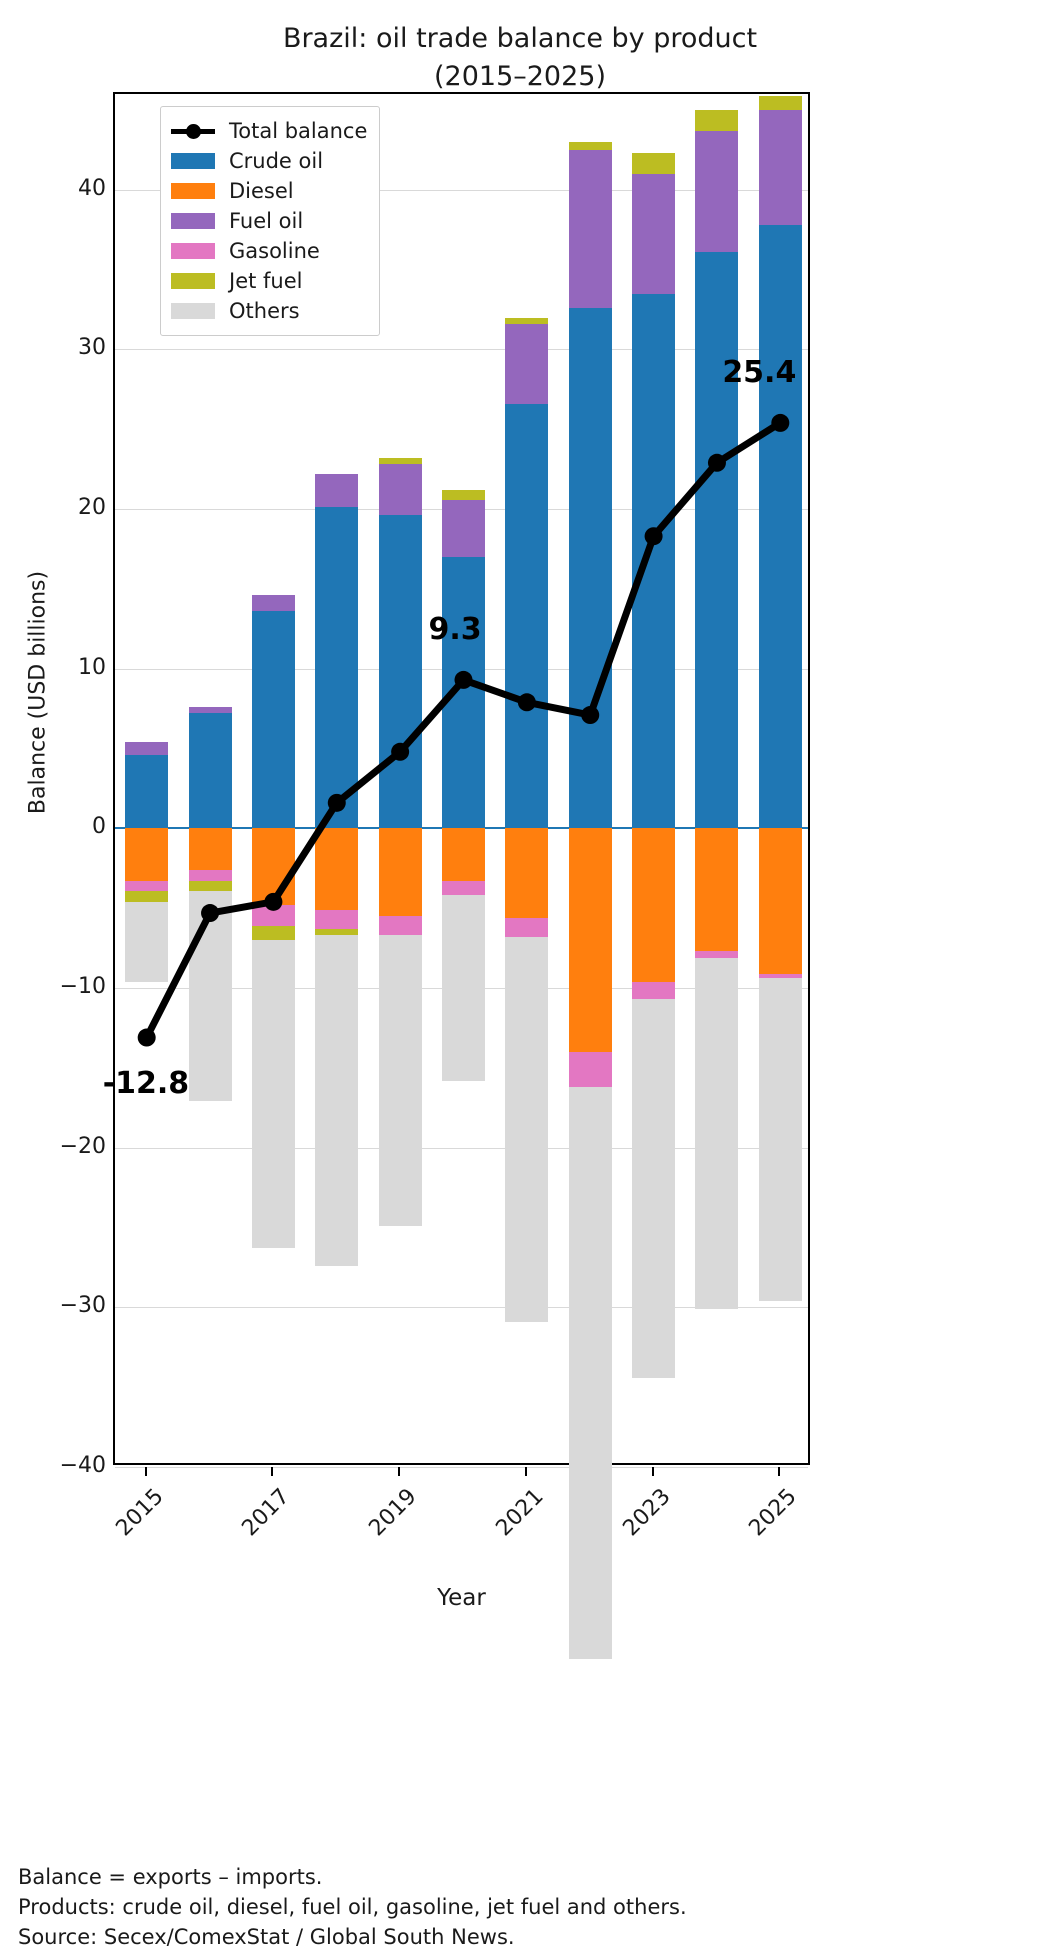 The image size is (1040, 1960). Describe the element at coordinates (261, 190) in the screenshot. I see `legend-item-label: Diesel` at that location.